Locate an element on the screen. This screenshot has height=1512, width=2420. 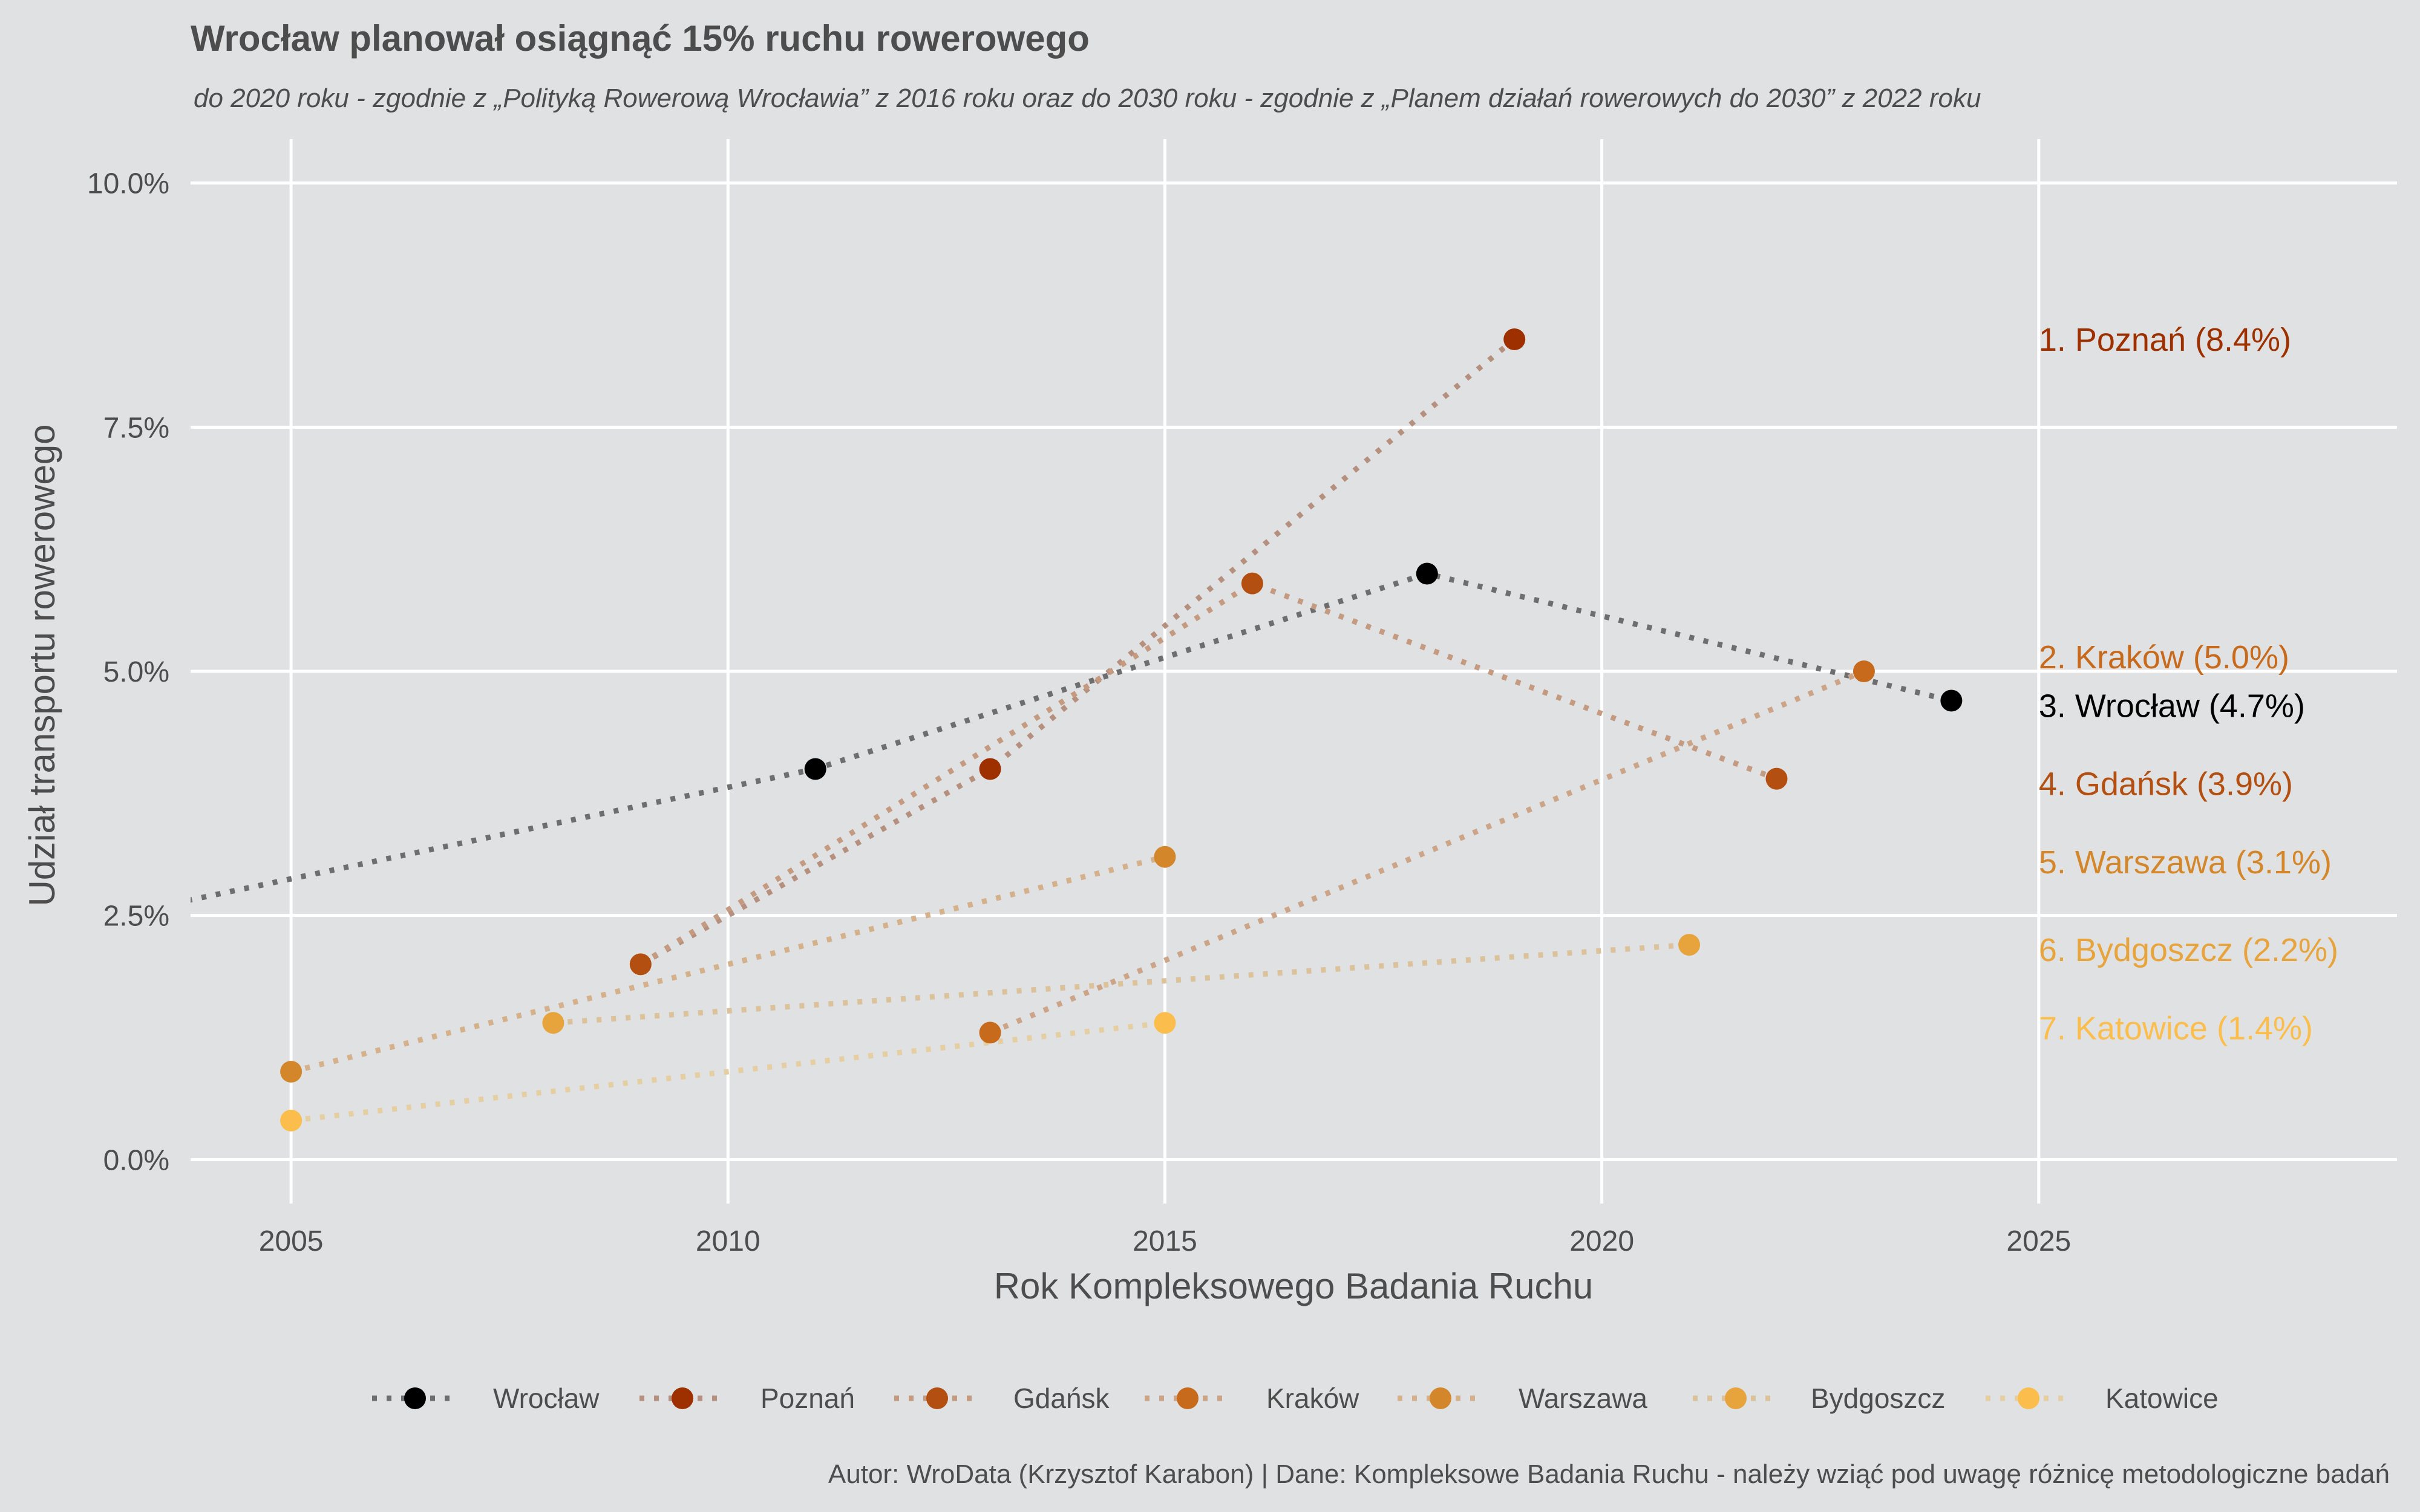
x-tick-label: 2020 is located at coordinates (1601, 1241).